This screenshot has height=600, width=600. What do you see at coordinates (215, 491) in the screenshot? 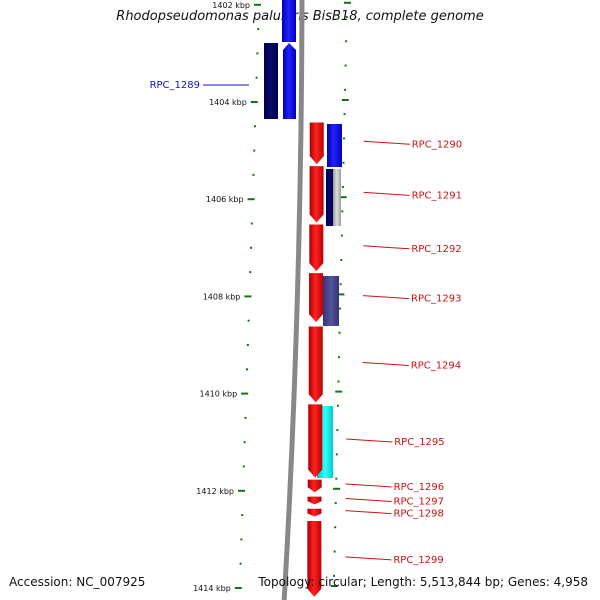
I see `kbp-tick-label: 1412 kbp` at bounding box center [215, 491].